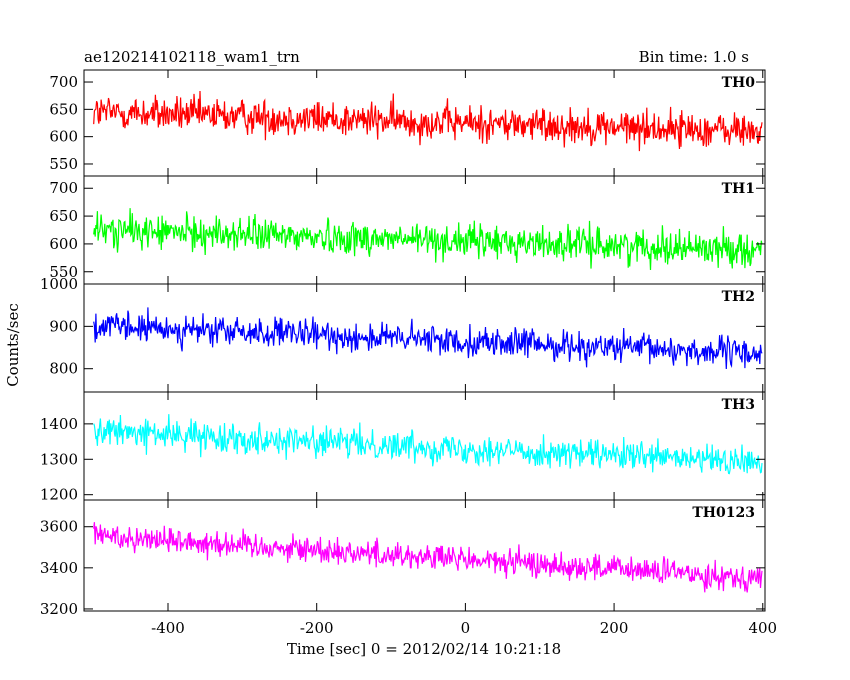 This screenshot has width=850, height=680. What do you see at coordinates (738, 405) in the screenshot?
I see `panel-label: TH3` at bounding box center [738, 405].